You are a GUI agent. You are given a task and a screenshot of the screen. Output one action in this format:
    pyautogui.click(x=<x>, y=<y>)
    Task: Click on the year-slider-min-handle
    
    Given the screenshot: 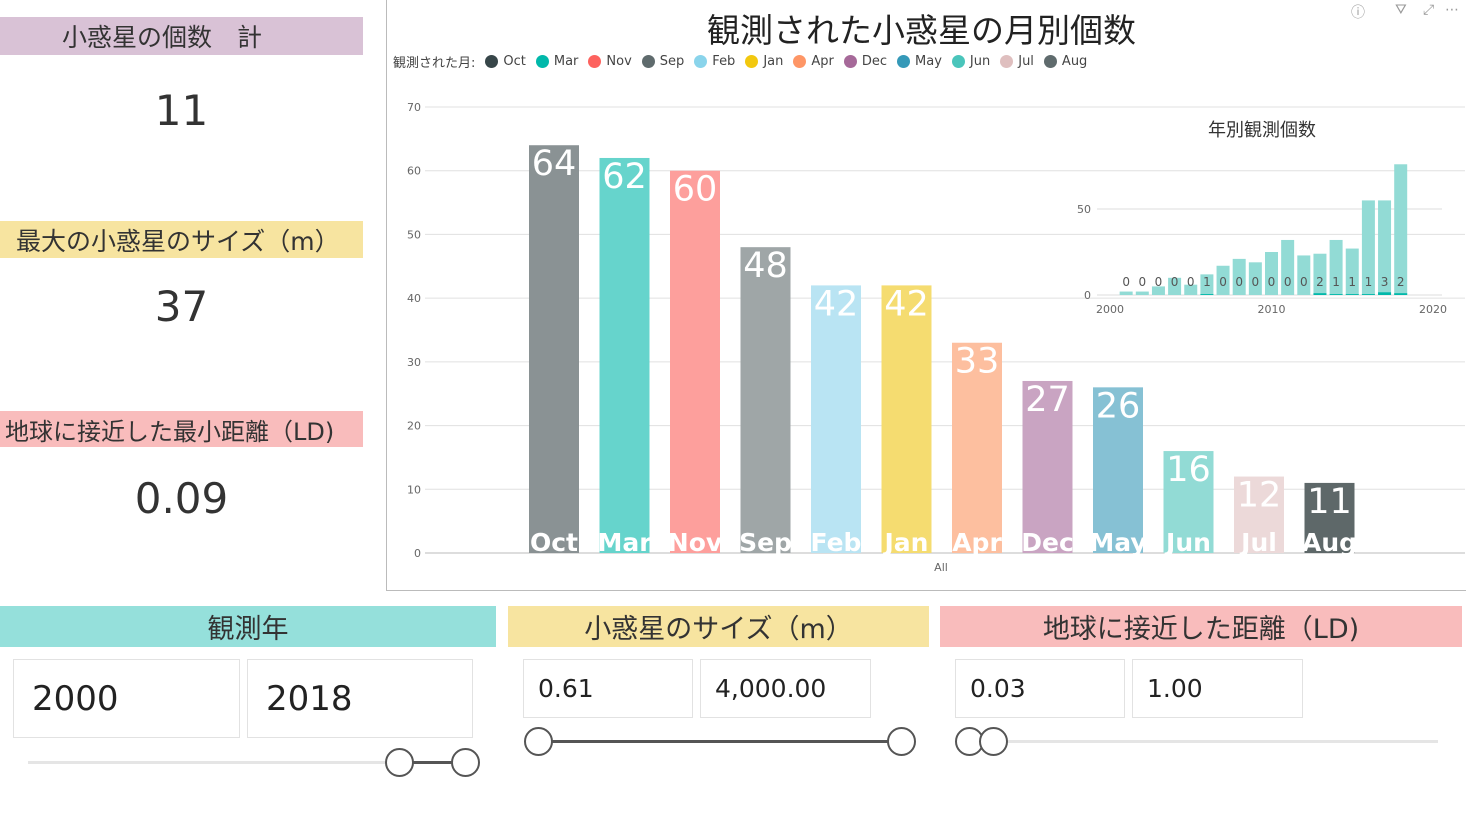 What is the action you would take?
    pyautogui.click(x=399, y=762)
    